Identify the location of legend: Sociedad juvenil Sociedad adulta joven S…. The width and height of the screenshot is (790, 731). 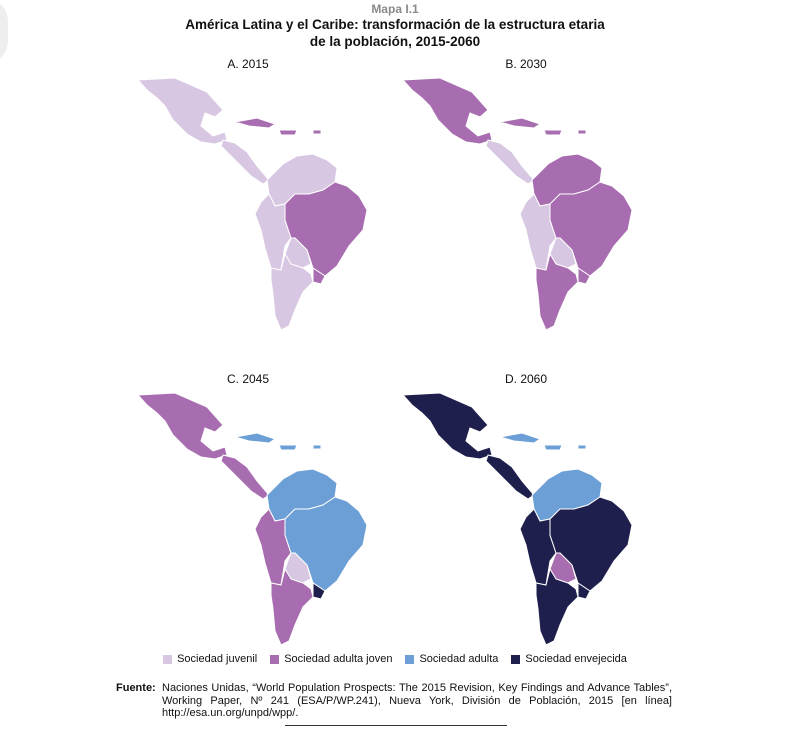
(395, 659).